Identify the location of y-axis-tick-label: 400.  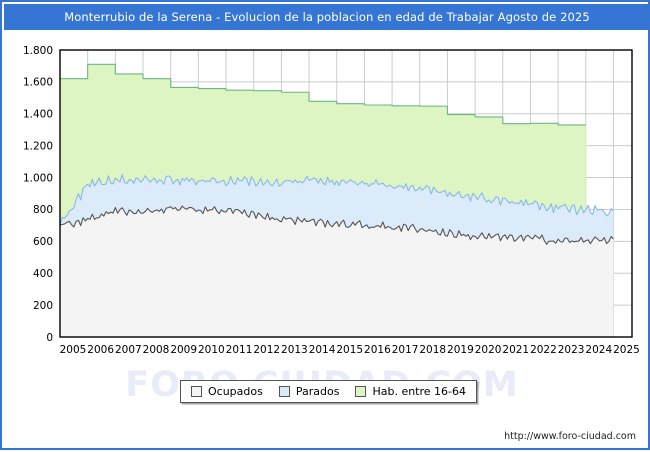
(43, 274).